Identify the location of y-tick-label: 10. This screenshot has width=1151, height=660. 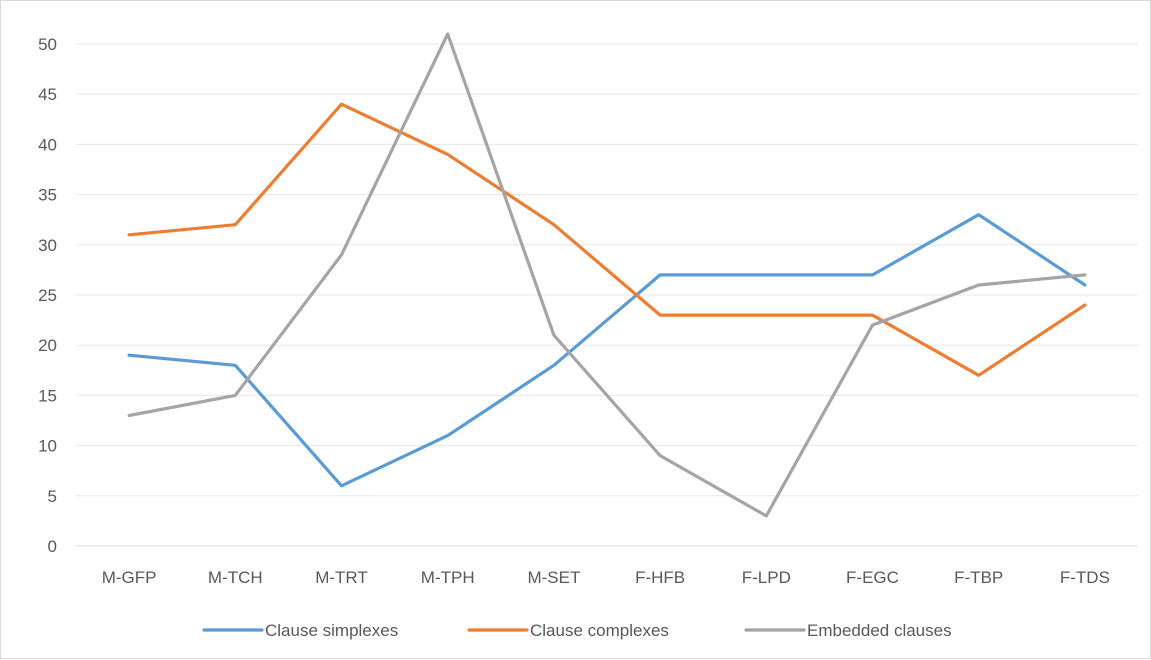
(47, 446).